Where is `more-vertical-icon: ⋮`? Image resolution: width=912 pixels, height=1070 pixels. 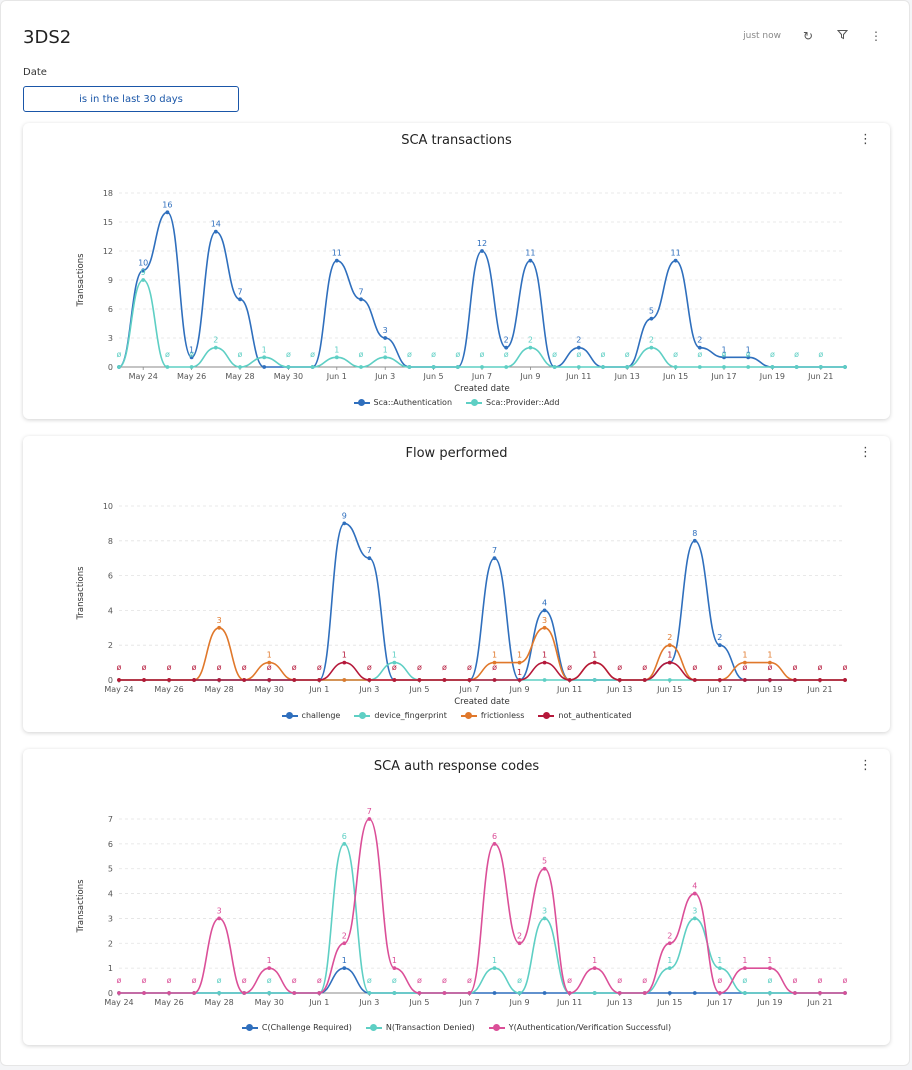 more-vertical-icon: ⋮ is located at coordinates (876, 36).